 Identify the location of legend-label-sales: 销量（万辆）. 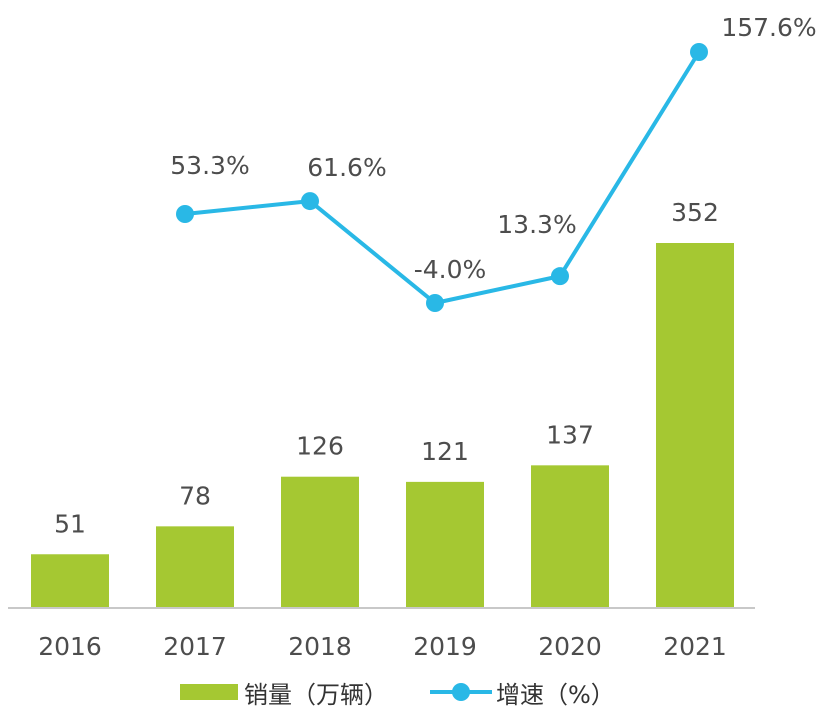
(316, 694).